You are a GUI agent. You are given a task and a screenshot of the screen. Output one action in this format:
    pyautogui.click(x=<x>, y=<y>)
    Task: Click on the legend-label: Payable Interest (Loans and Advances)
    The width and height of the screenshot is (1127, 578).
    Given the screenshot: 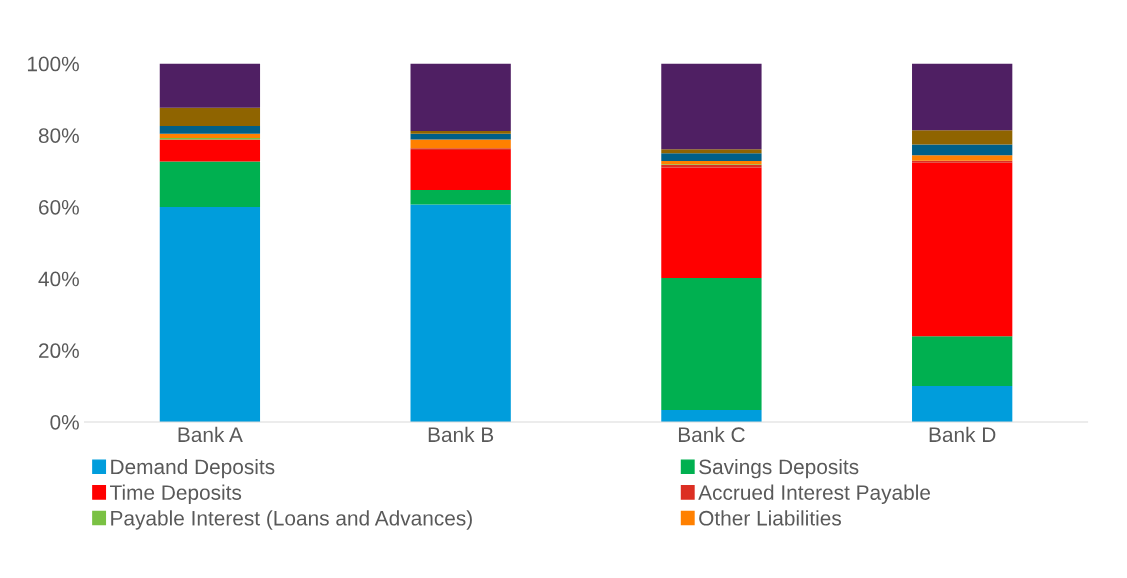 What is the action you would take?
    pyautogui.click(x=291, y=520)
    